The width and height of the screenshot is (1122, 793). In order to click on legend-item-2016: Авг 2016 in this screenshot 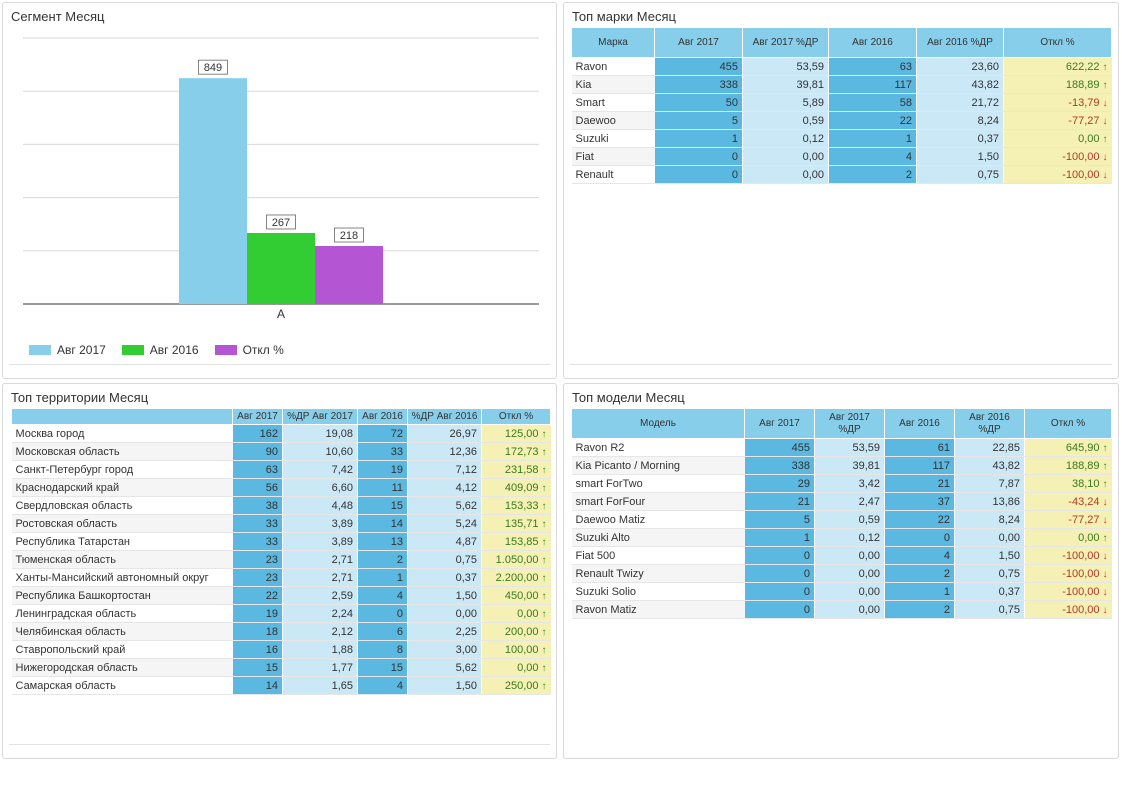, I will do `click(160, 350)`.